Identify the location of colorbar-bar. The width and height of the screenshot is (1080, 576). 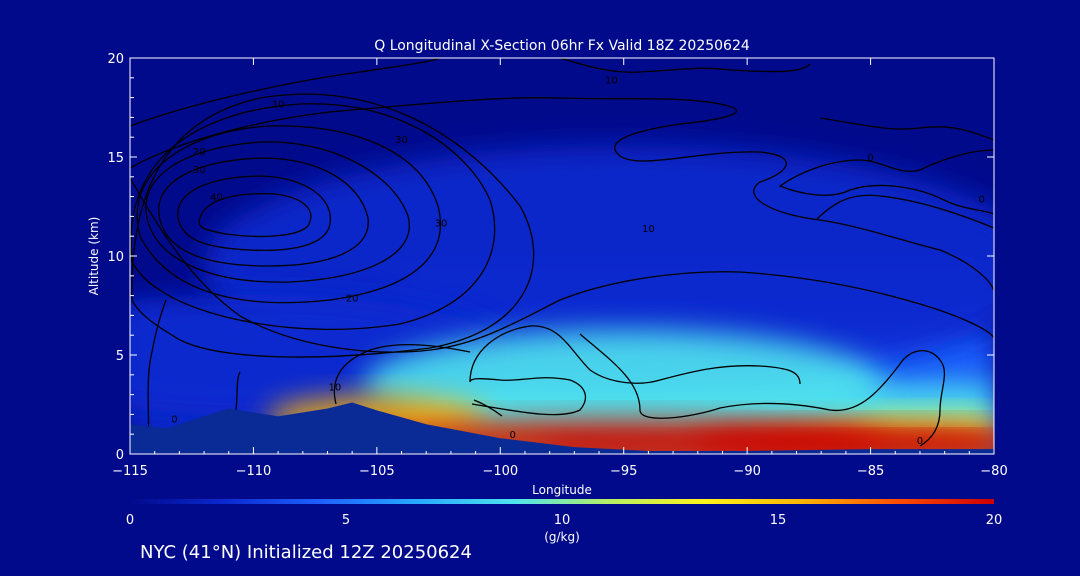
(562, 501).